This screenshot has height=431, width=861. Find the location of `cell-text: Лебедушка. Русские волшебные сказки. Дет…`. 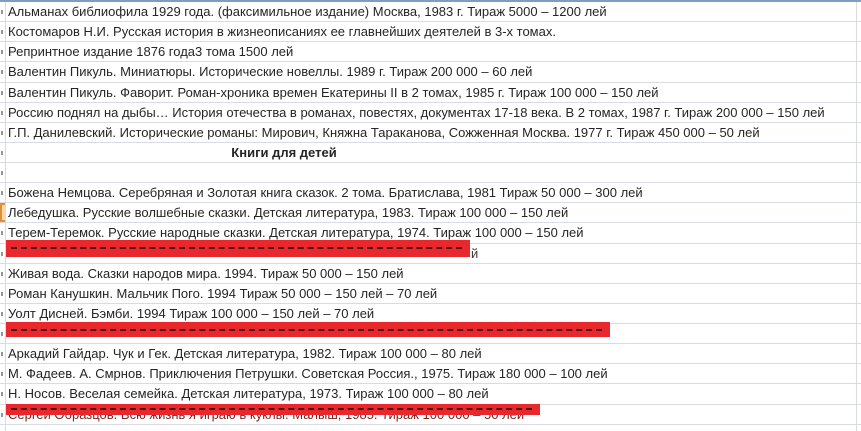

cell-text: Лебедушка. Русские волшебные сказки. Дет… is located at coordinates (288, 213).